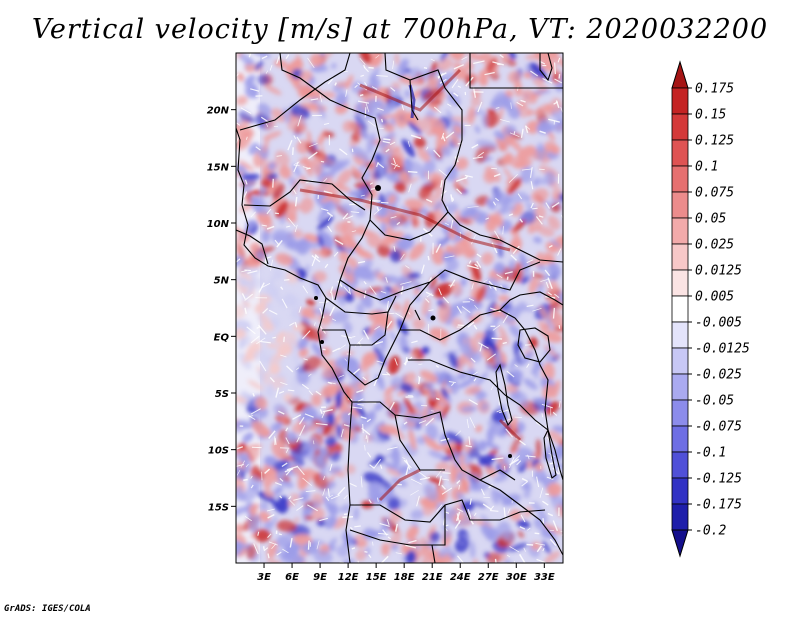  Describe the element at coordinates (47, 609) in the screenshot. I see `grads-credit: GrADS: IGES/COLA` at that location.